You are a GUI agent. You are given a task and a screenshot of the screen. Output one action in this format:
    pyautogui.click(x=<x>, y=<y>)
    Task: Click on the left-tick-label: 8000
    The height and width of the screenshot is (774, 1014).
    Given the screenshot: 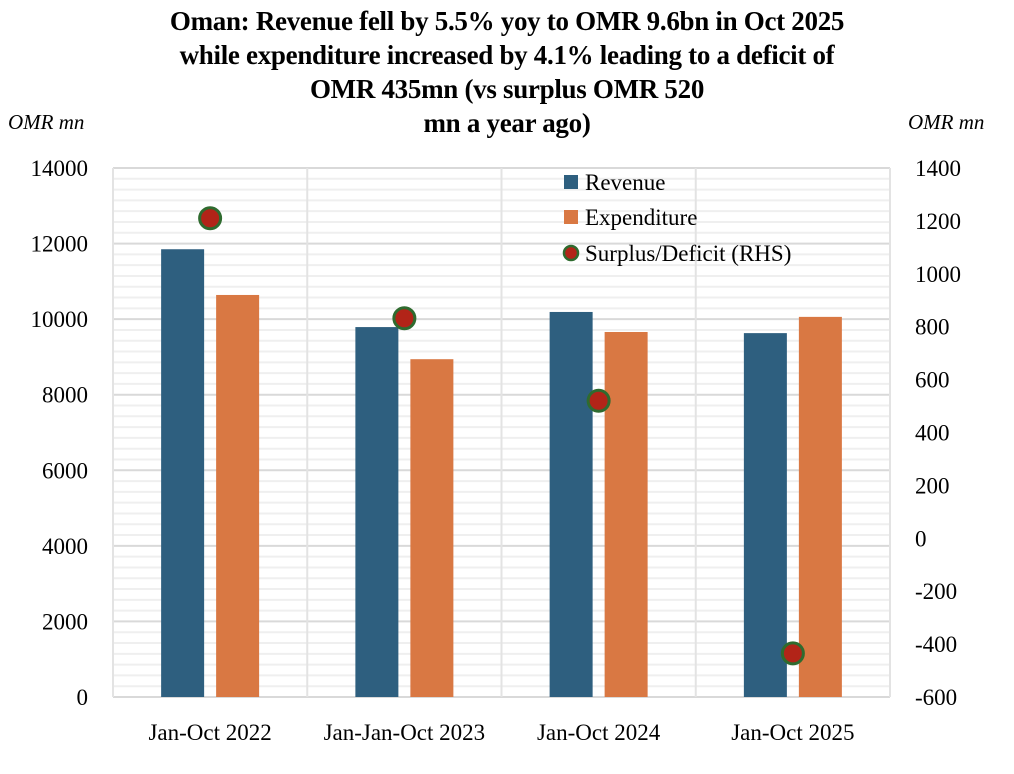 What is the action you would take?
    pyautogui.click(x=65, y=395)
    